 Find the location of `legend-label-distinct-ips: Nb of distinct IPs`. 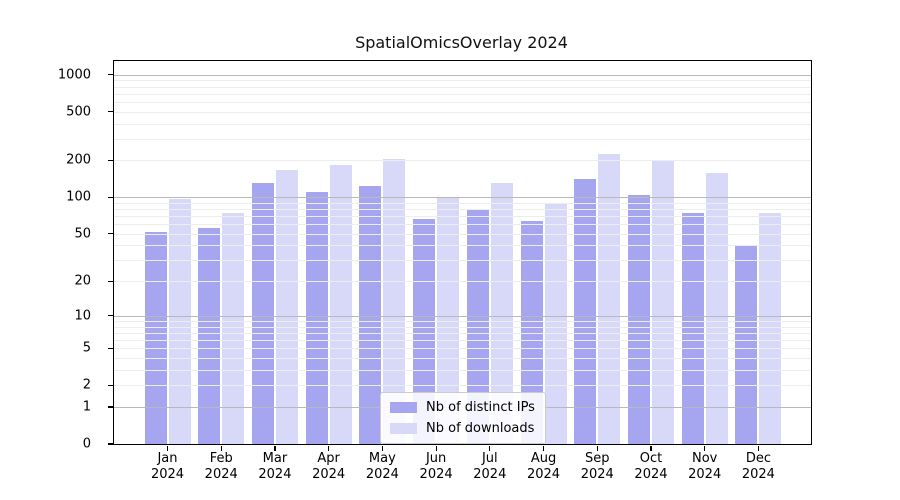

legend-label-distinct-ips: Nb of distinct IPs is located at coordinates (480, 407).